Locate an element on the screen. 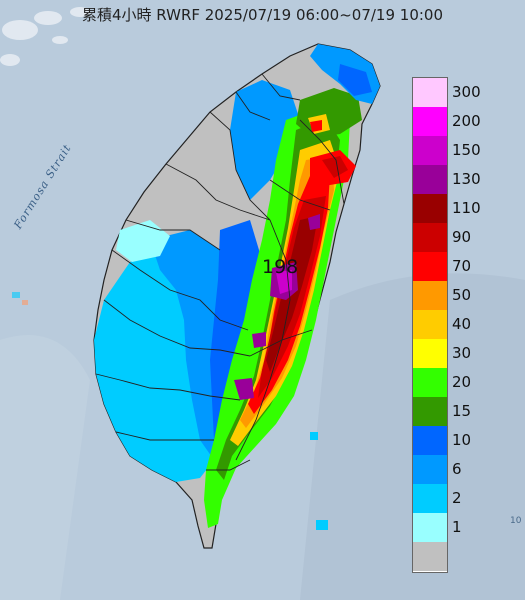 The height and width of the screenshot is (600, 525). legend-label: 6 is located at coordinates (457, 469).